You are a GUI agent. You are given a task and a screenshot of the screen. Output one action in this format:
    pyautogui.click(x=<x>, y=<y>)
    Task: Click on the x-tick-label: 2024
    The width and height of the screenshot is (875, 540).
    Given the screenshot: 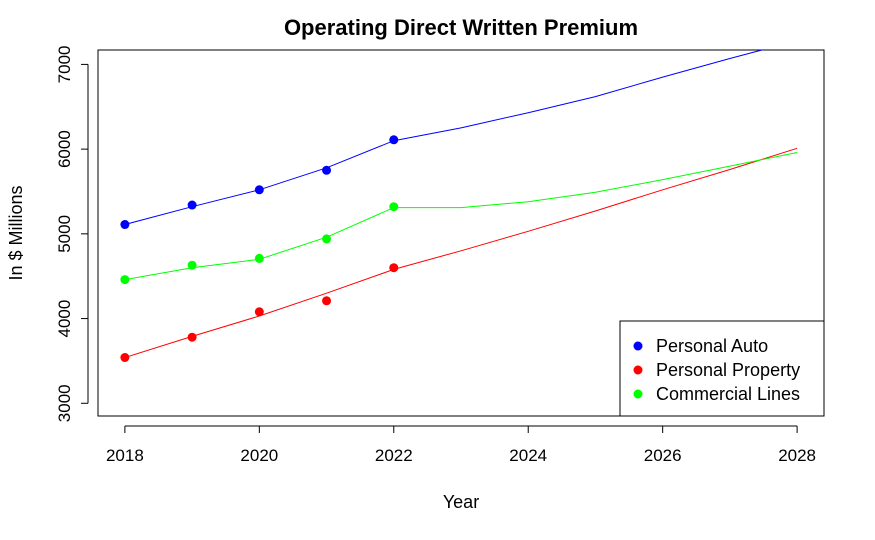 What is the action you would take?
    pyautogui.click(x=528, y=455)
    